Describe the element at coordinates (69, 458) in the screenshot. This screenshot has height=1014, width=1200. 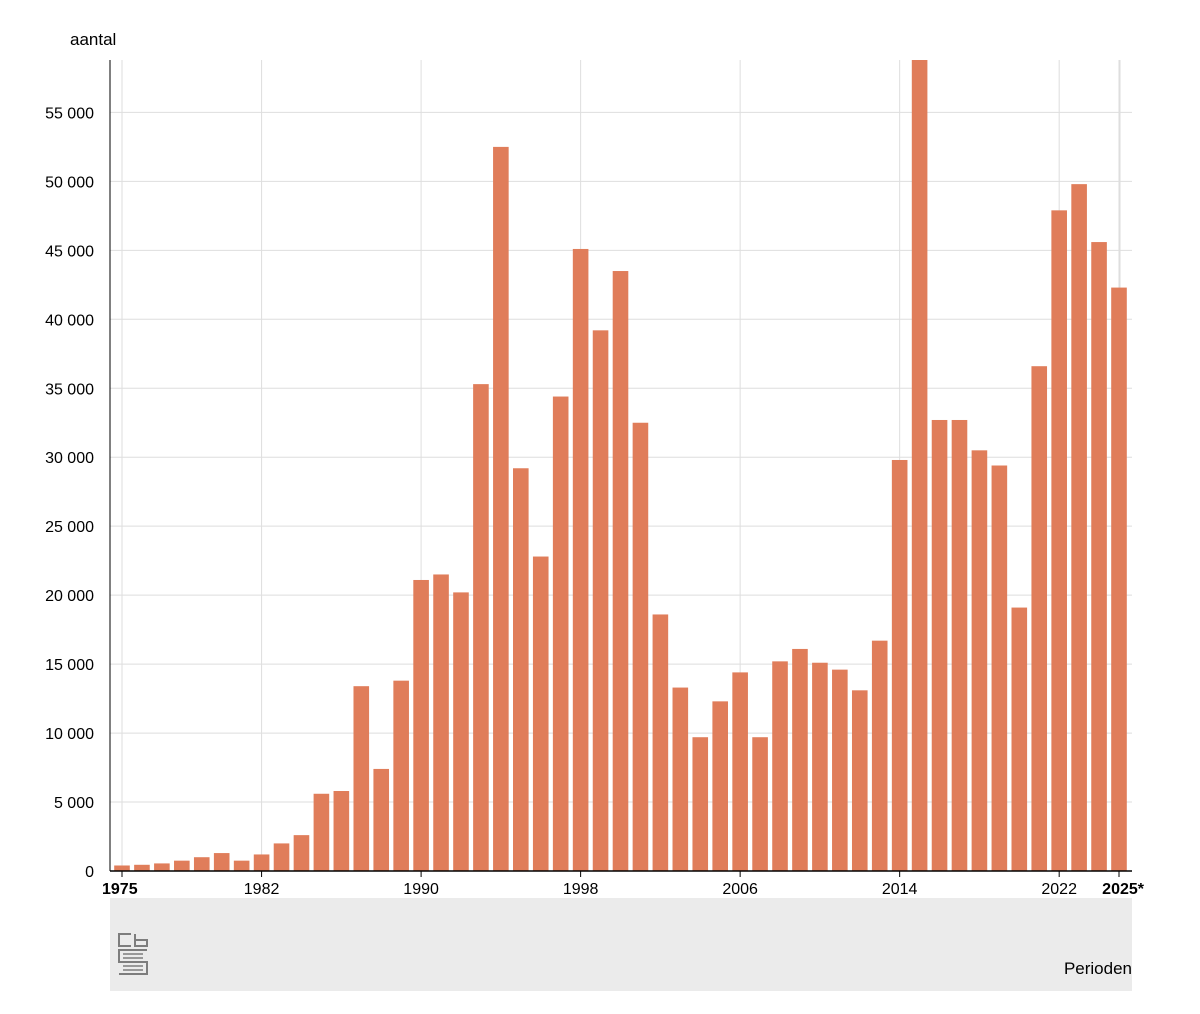
I see `y-tick-label: 30 000` at that location.